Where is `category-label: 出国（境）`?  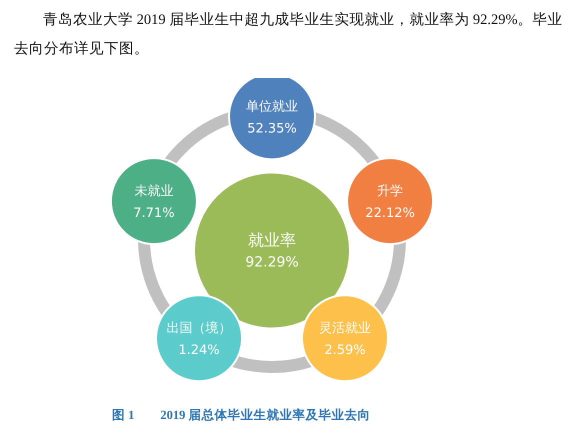
category-label: 出国（境） is located at coordinates (199, 328).